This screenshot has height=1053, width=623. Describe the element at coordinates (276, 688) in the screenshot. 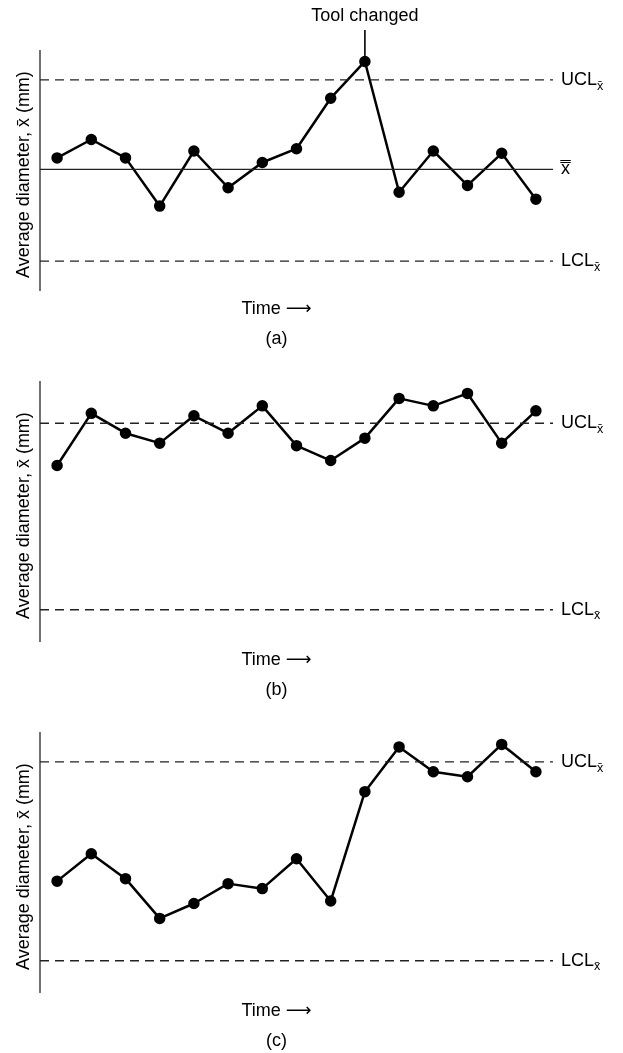

I see `text: (b)` at that location.